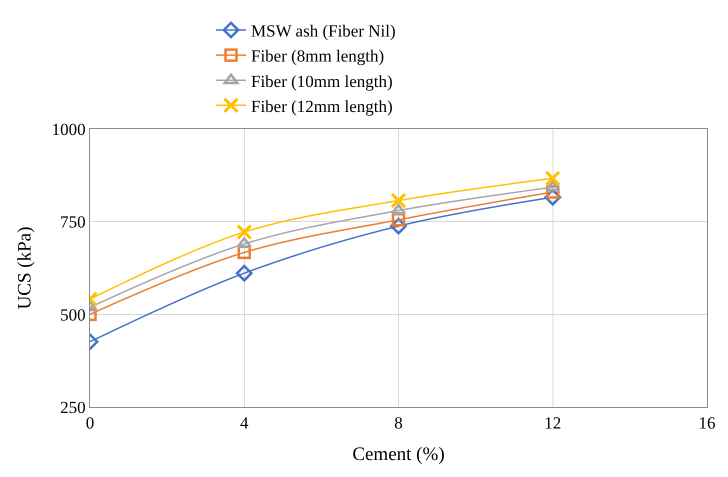 This screenshot has height=477, width=728. I want to click on x-tick-label: 12, so click(553, 422).